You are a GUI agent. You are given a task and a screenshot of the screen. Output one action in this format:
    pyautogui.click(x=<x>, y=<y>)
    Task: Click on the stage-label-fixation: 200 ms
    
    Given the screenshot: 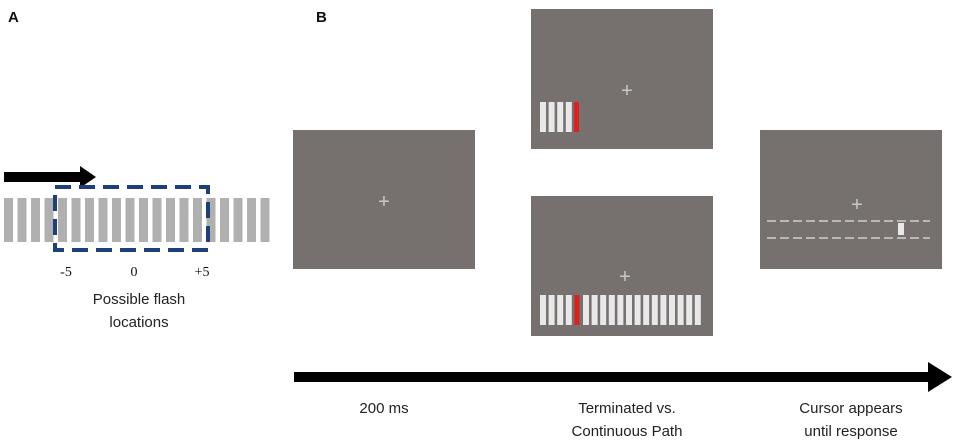 What is the action you would take?
    pyautogui.click(x=383, y=408)
    